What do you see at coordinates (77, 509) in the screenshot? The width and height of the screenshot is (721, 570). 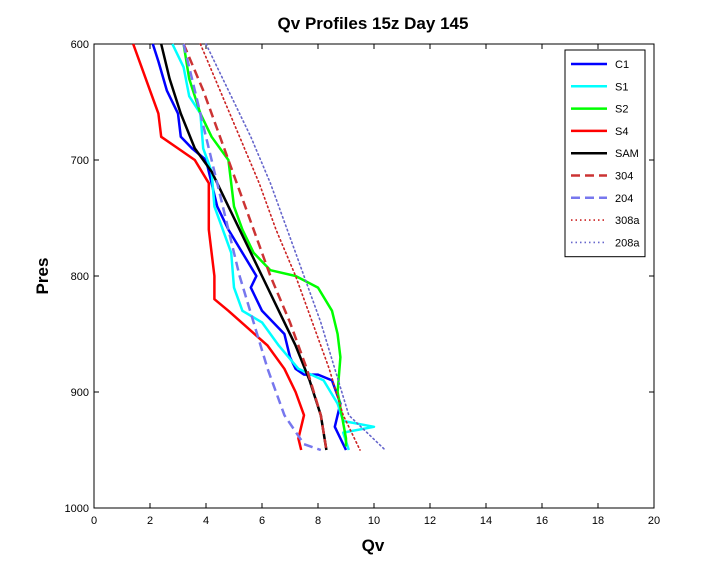 I see `y-tick-label: 1000` at bounding box center [77, 509].